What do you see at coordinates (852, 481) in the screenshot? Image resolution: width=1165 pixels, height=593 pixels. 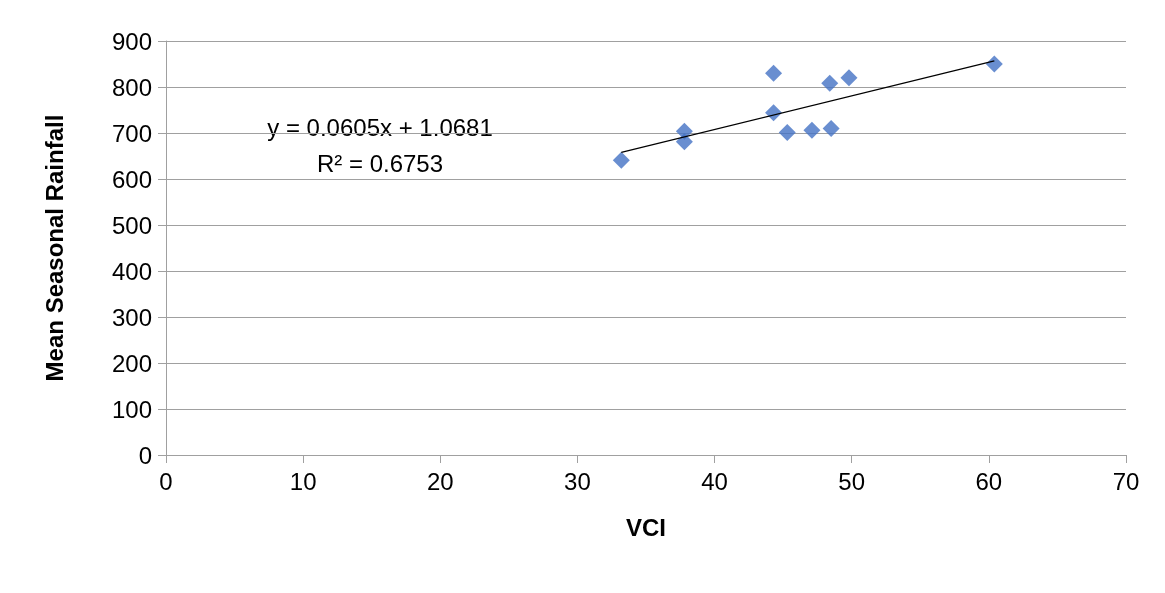 I see `x-tick-label: 50` at bounding box center [852, 481].